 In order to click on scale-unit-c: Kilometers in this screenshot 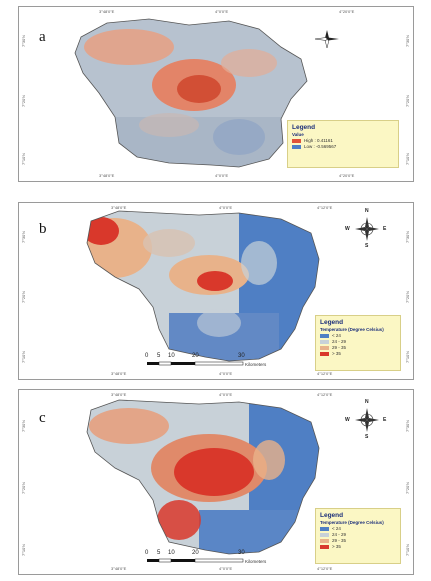, I will do `click(256, 561)`.